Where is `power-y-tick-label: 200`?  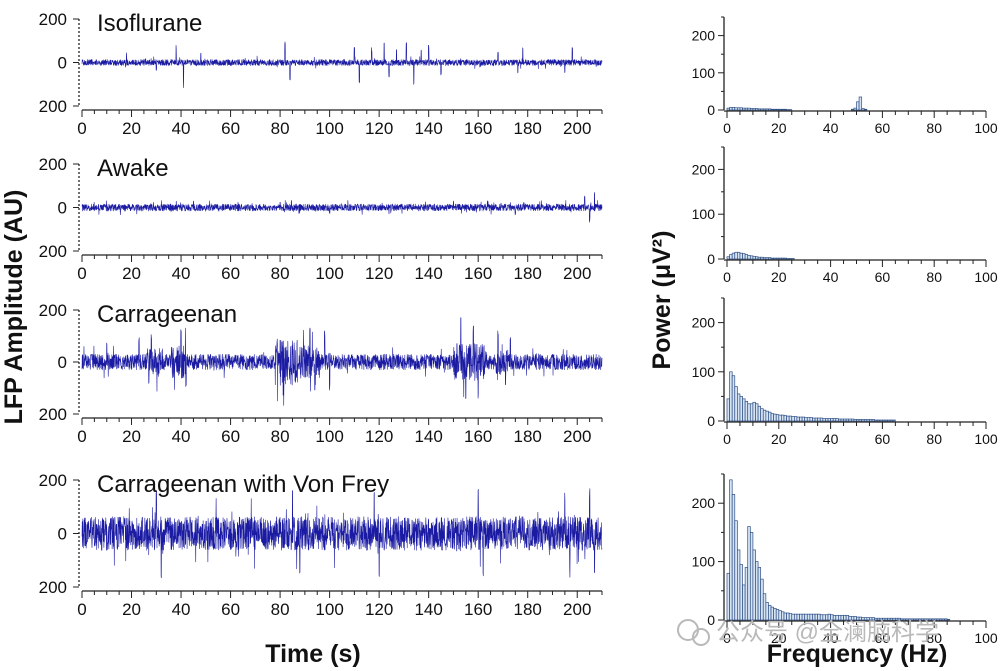 power-y-tick-label: 200 is located at coordinates (704, 169).